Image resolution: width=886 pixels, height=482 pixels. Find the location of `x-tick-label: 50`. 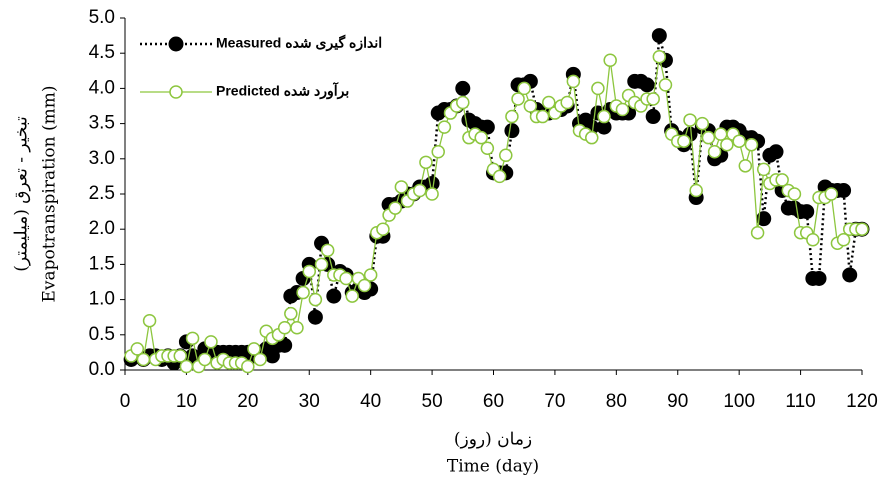

x-tick-label: 50 is located at coordinates (432, 401).